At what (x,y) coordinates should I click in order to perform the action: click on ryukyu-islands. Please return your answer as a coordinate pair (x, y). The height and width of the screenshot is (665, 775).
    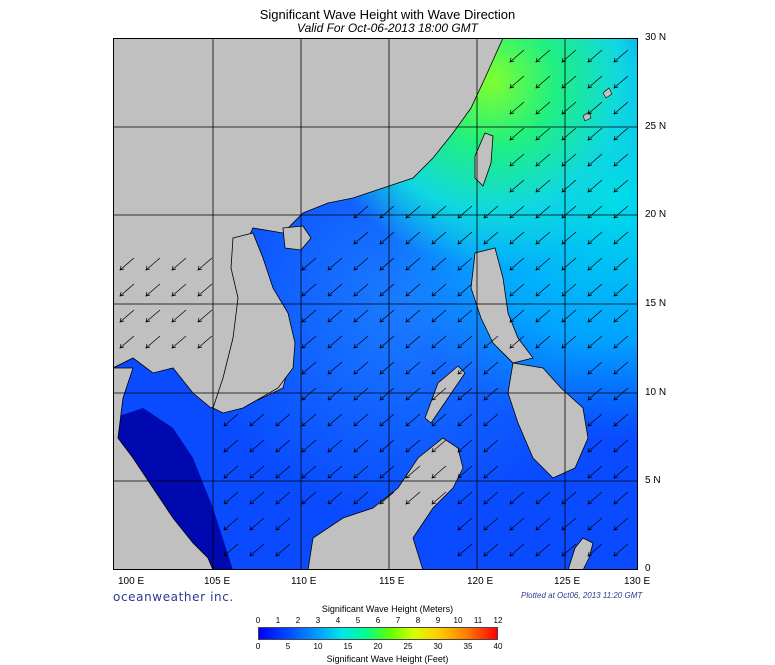
    Looking at the image, I should click on (597, 104).